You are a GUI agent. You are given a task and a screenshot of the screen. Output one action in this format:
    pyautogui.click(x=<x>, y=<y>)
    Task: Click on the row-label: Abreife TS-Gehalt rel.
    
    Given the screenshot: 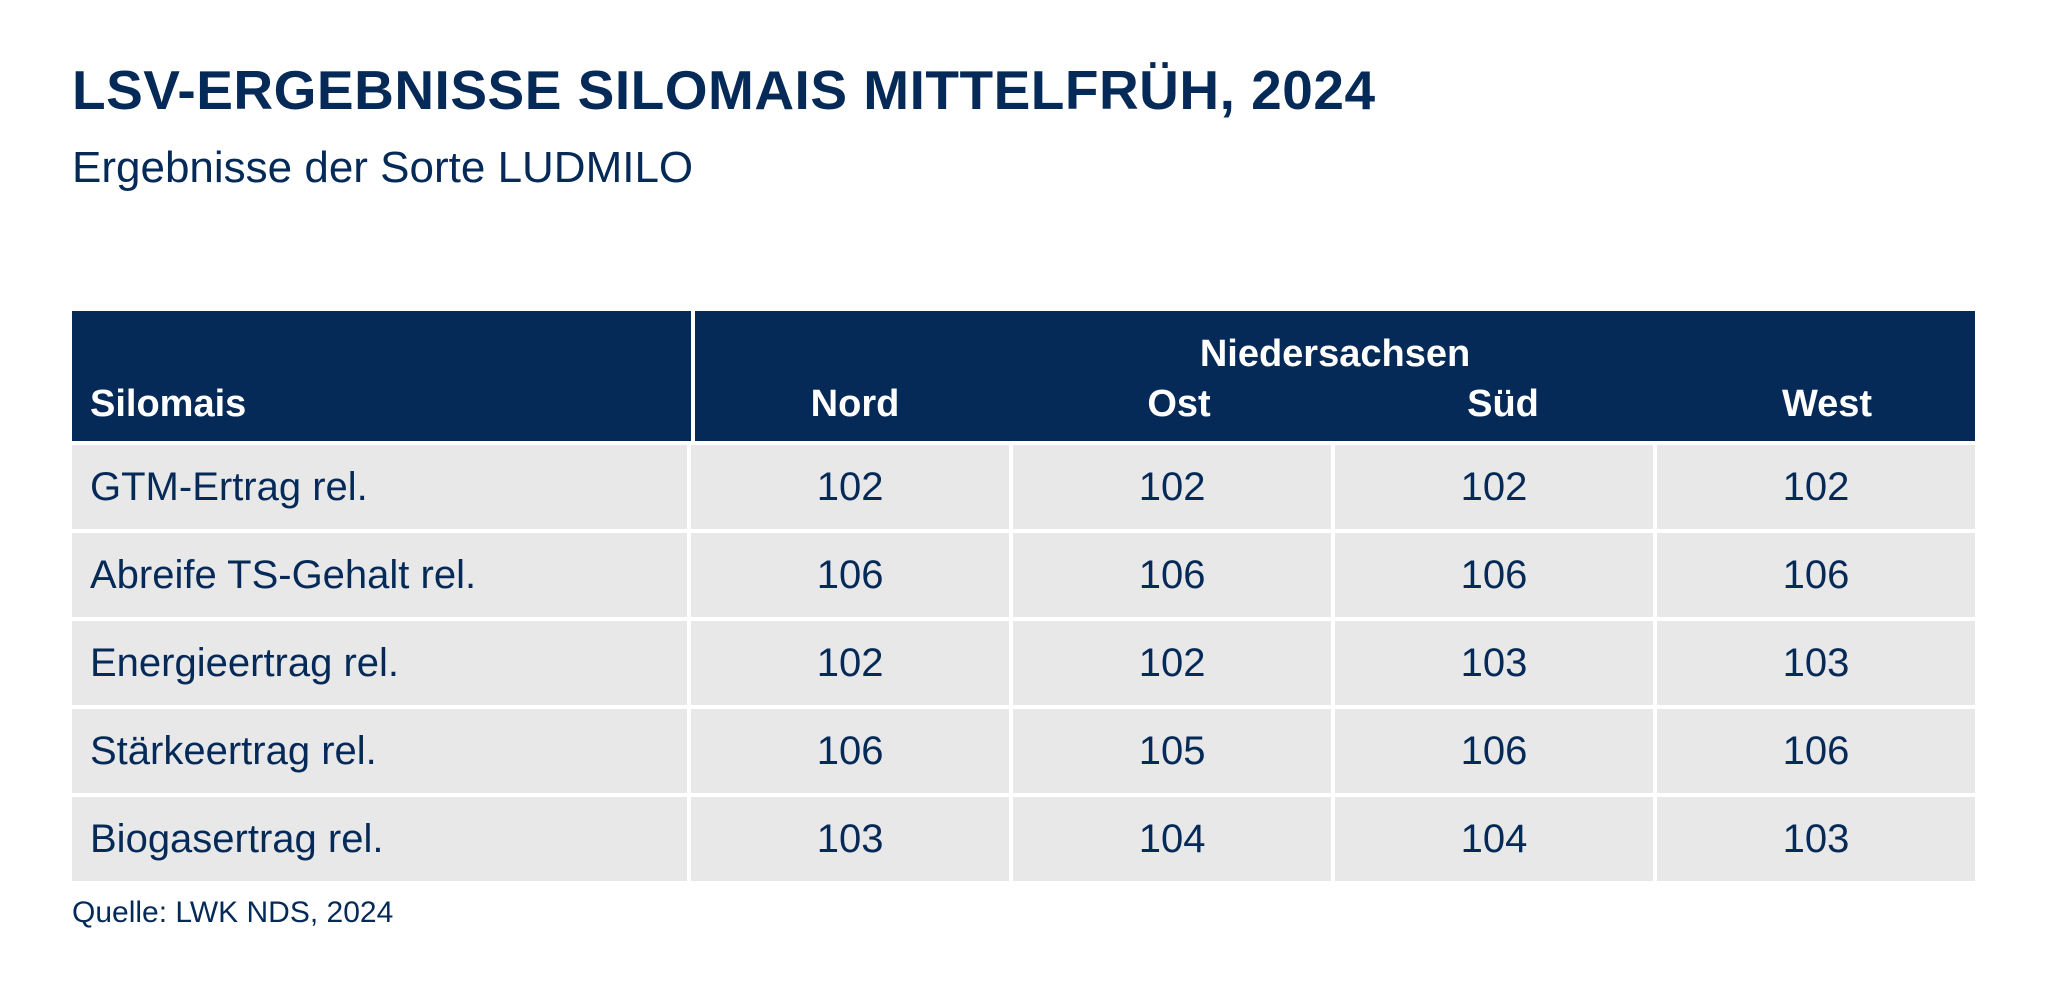 What is the action you would take?
    pyautogui.click(x=380, y=575)
    